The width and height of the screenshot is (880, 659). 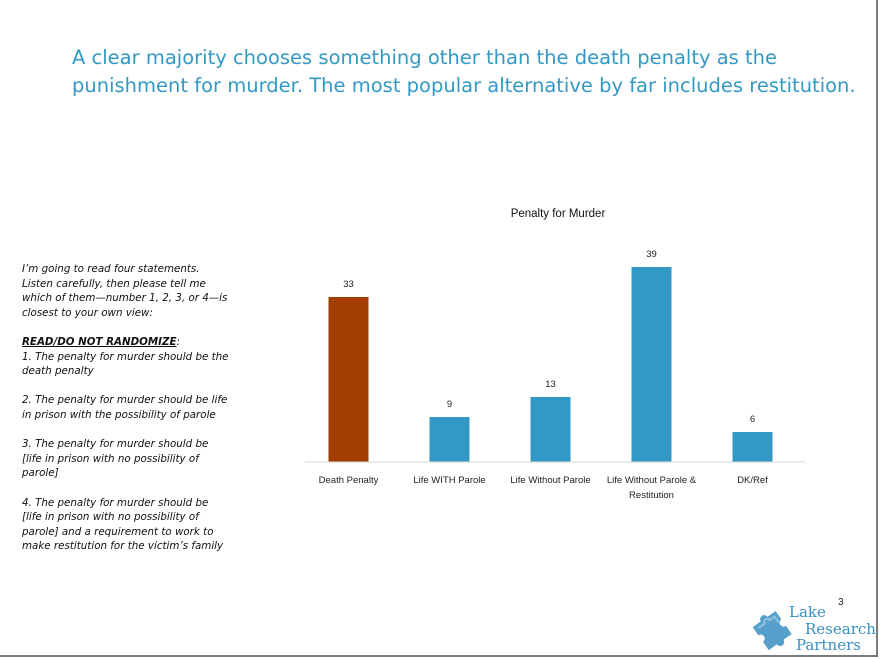 What do you see at coordinates (752, 447) in the screenshot?
I see `bar-dk-ref` at bounding box center [752, 447].